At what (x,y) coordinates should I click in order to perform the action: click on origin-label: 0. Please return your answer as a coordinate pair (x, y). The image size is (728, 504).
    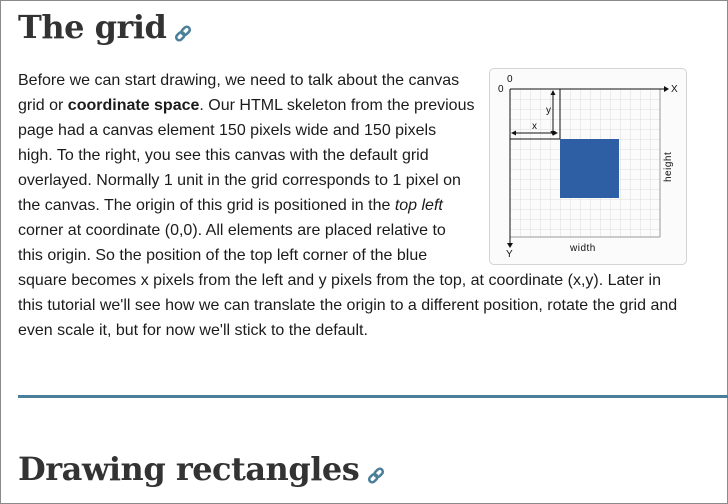
    Looking at the image, I should click on (501, 89).